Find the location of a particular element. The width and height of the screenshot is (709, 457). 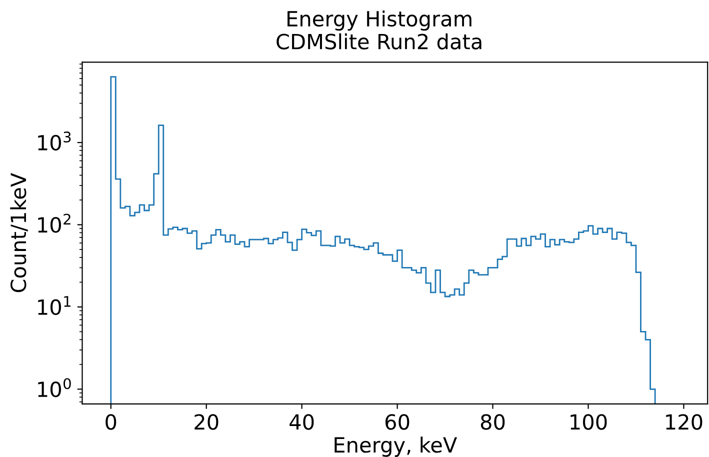

x-tick-label: 0 is located at coordinates (111, 422).